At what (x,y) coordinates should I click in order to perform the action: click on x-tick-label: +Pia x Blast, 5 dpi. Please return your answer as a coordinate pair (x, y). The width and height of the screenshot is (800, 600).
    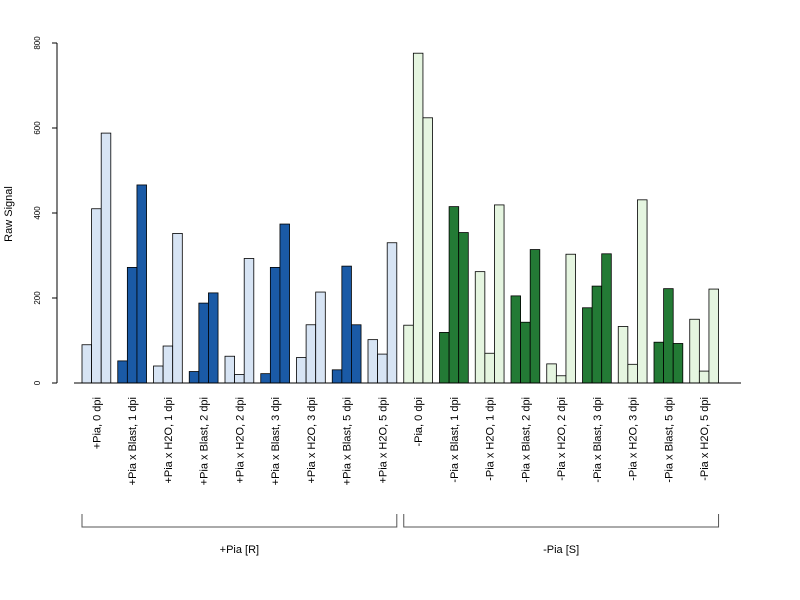
    Looking at the image, I should click on (348, 441).